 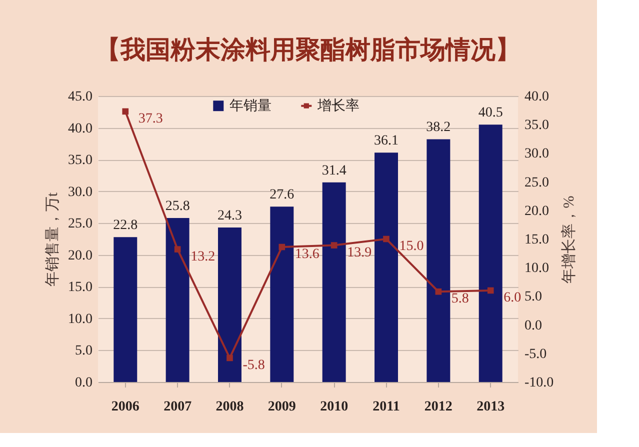 What do you see at coordinates (250, 106) in the screenshot?
I see `legend-label: 年销量` at bounding box center [250, 106].